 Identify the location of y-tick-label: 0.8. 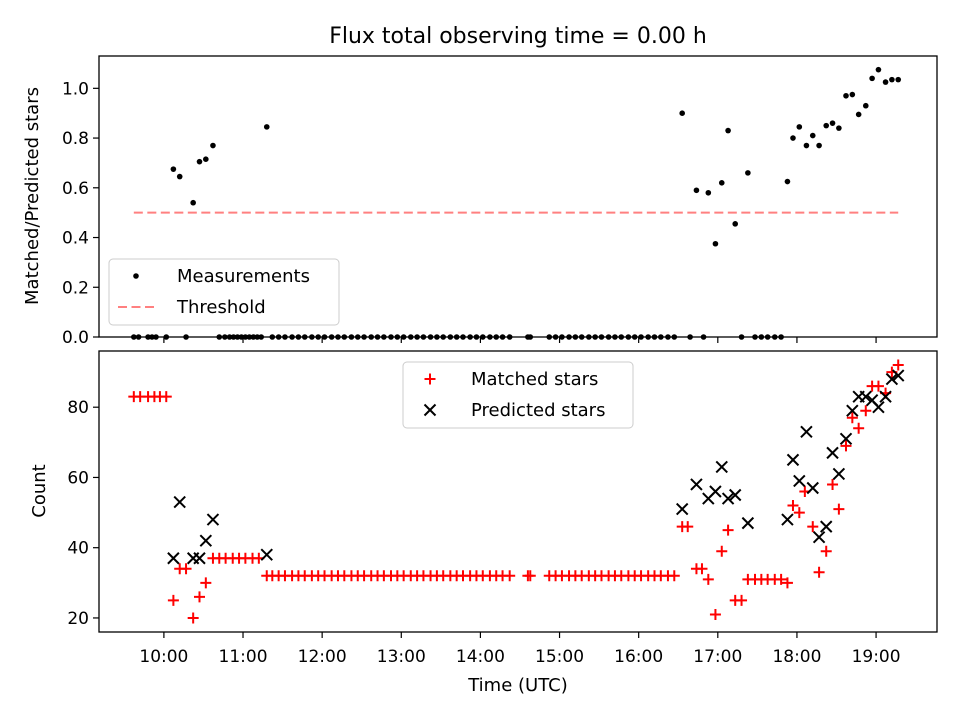
(75, 139).